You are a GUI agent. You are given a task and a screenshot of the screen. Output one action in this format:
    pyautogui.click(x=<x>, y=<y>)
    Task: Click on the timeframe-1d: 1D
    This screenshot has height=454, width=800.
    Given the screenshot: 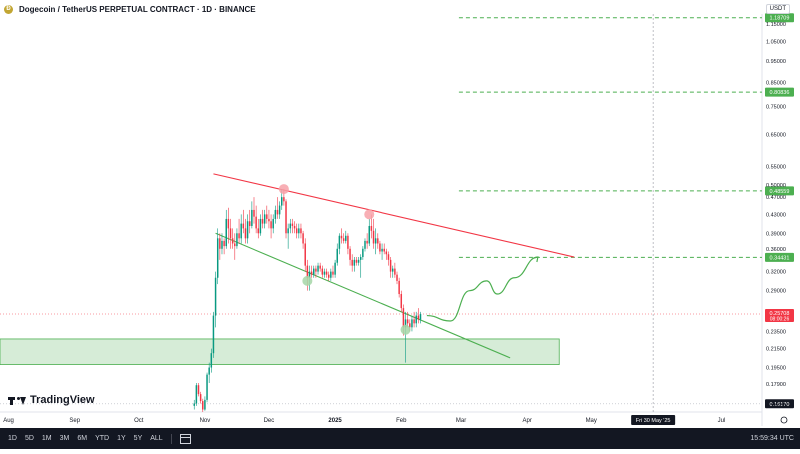 What is the action you would take?
    pyautogui.click(x=12, y=438)
    